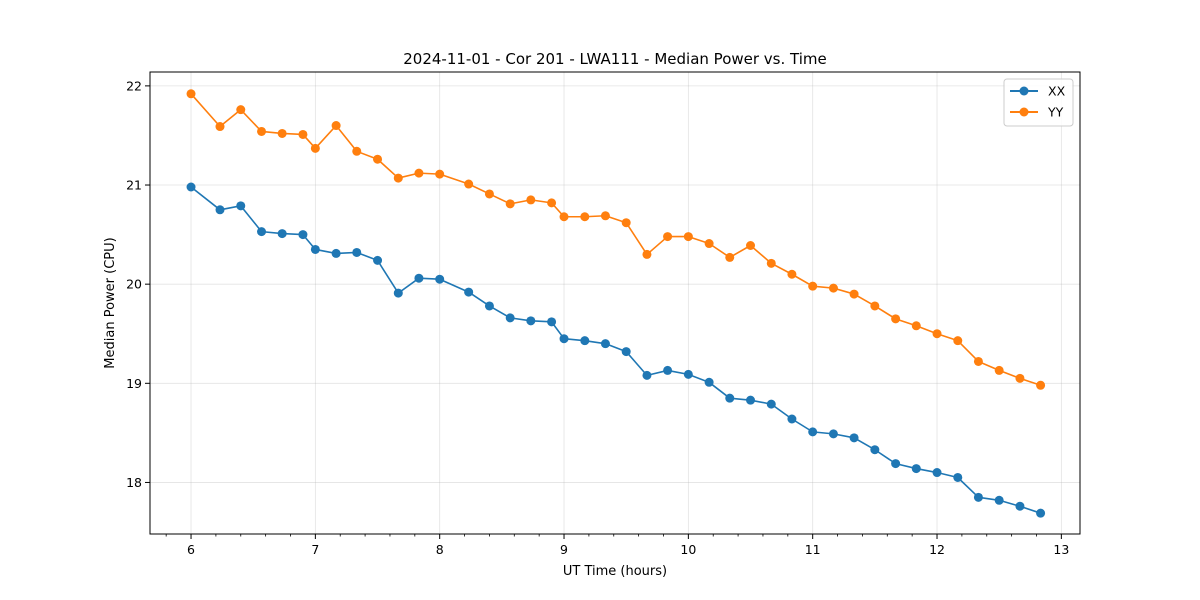  Describe the element at coordinates (1038, 102) in the screenshot. I see `legend: XX YY` at that location.